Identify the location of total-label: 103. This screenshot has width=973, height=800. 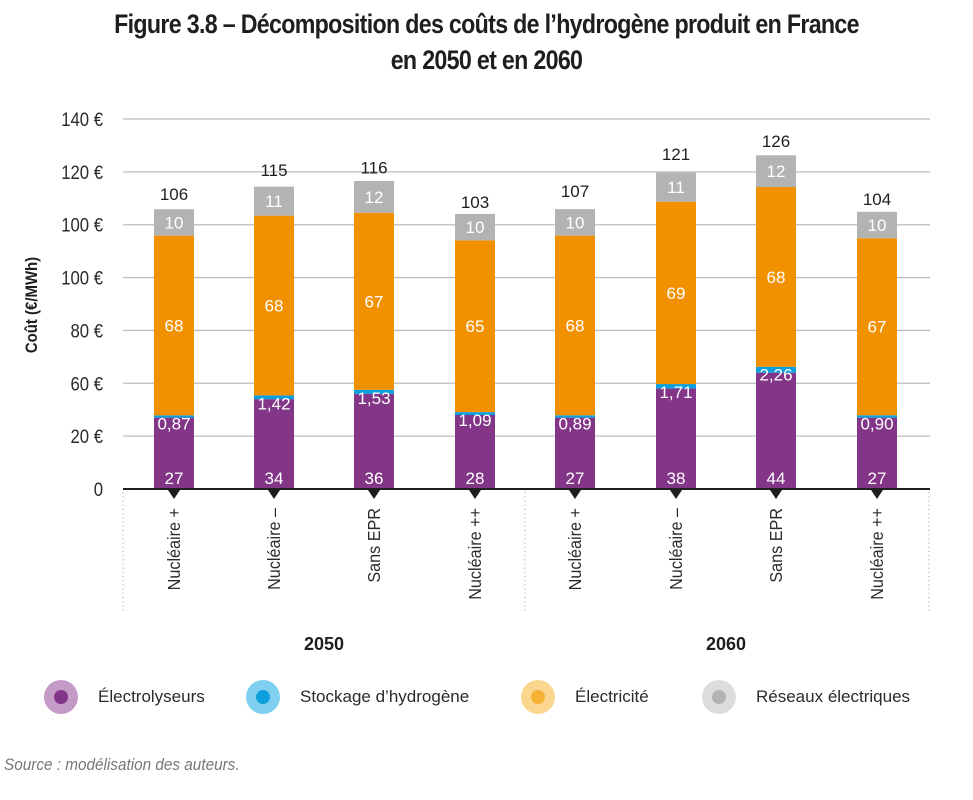
(475, 202).